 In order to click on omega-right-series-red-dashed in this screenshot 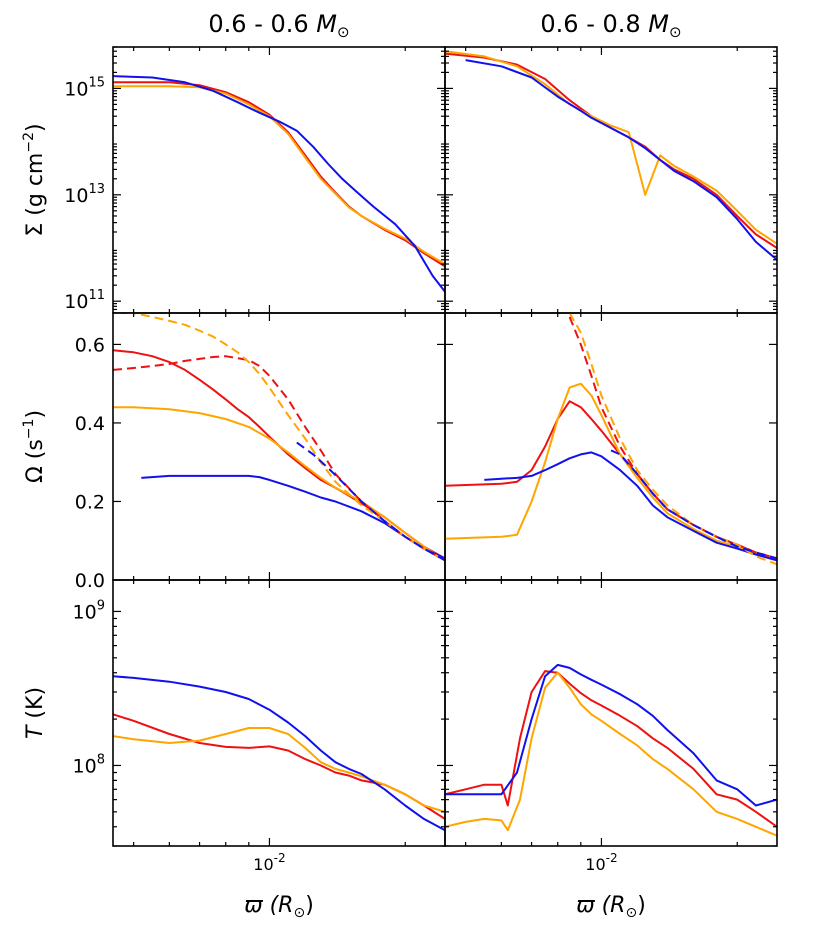, I will do `click(672, 438)`.